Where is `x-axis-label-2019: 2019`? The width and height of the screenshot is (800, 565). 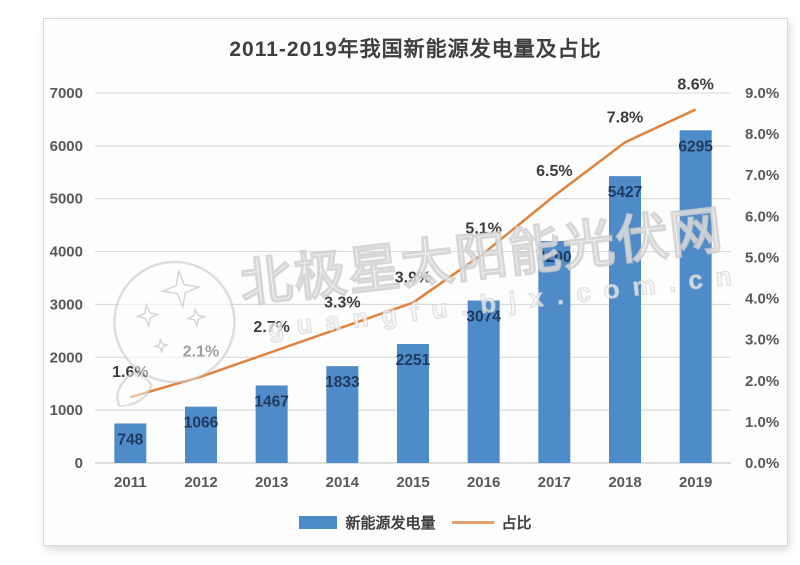 x-axis-label-2019: 2019 is located at coordinates (695, 482).